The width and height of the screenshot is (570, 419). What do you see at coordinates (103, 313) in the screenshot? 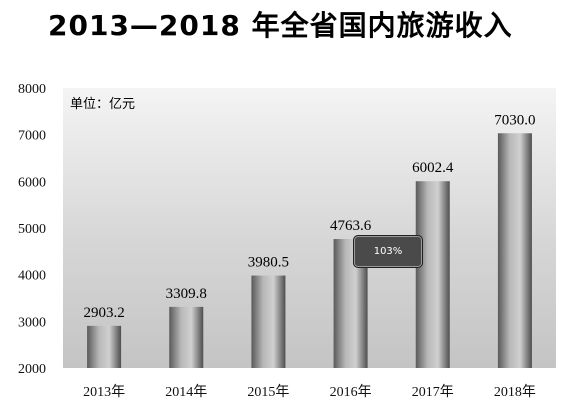
I see `bar-value-label: 2903.2` at bounding box center [103, 313].